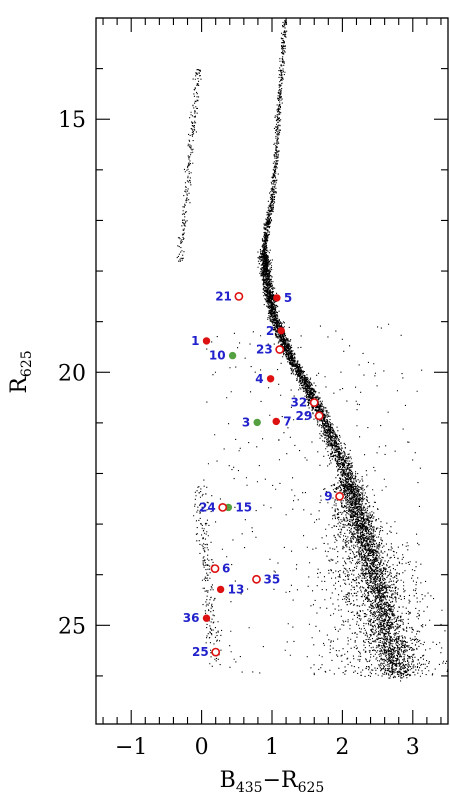 This screenshot has height=807, width=450. I want to click on star-id-label: 2, so click(270, 331).